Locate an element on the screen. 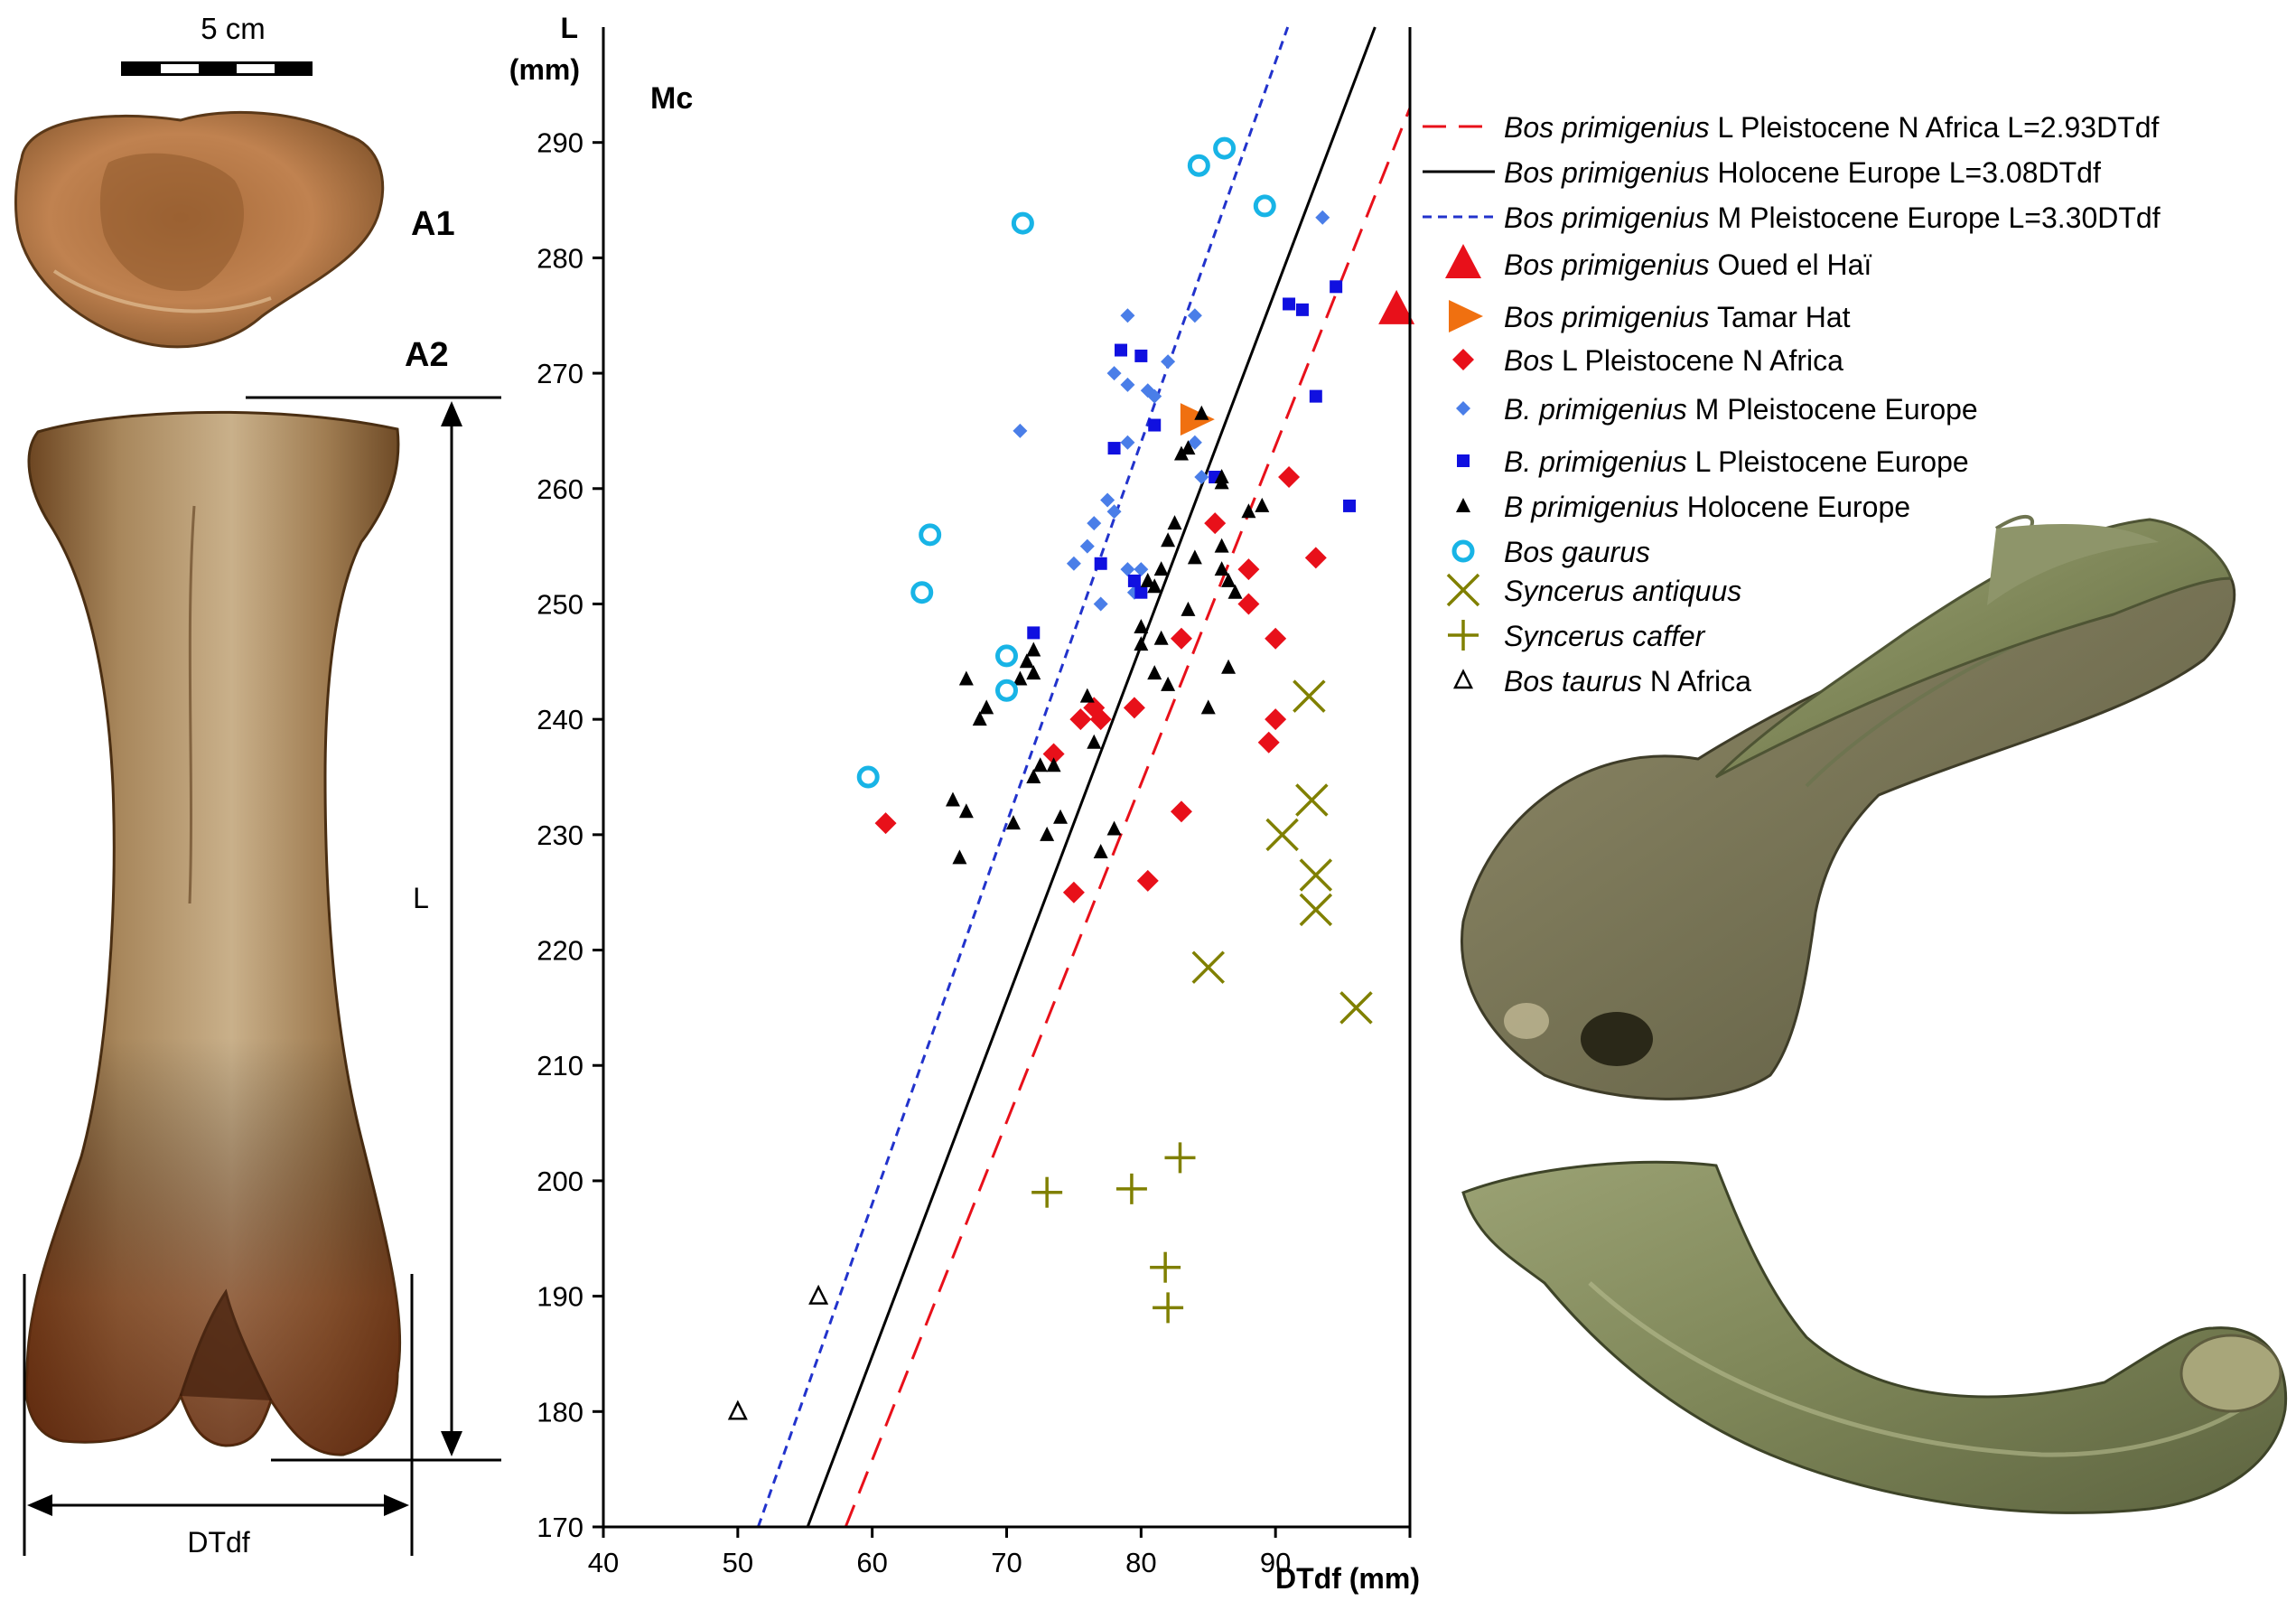 The image size is (2296, 1601). y-tick-label: 280 is located at coordinates (560, 258).